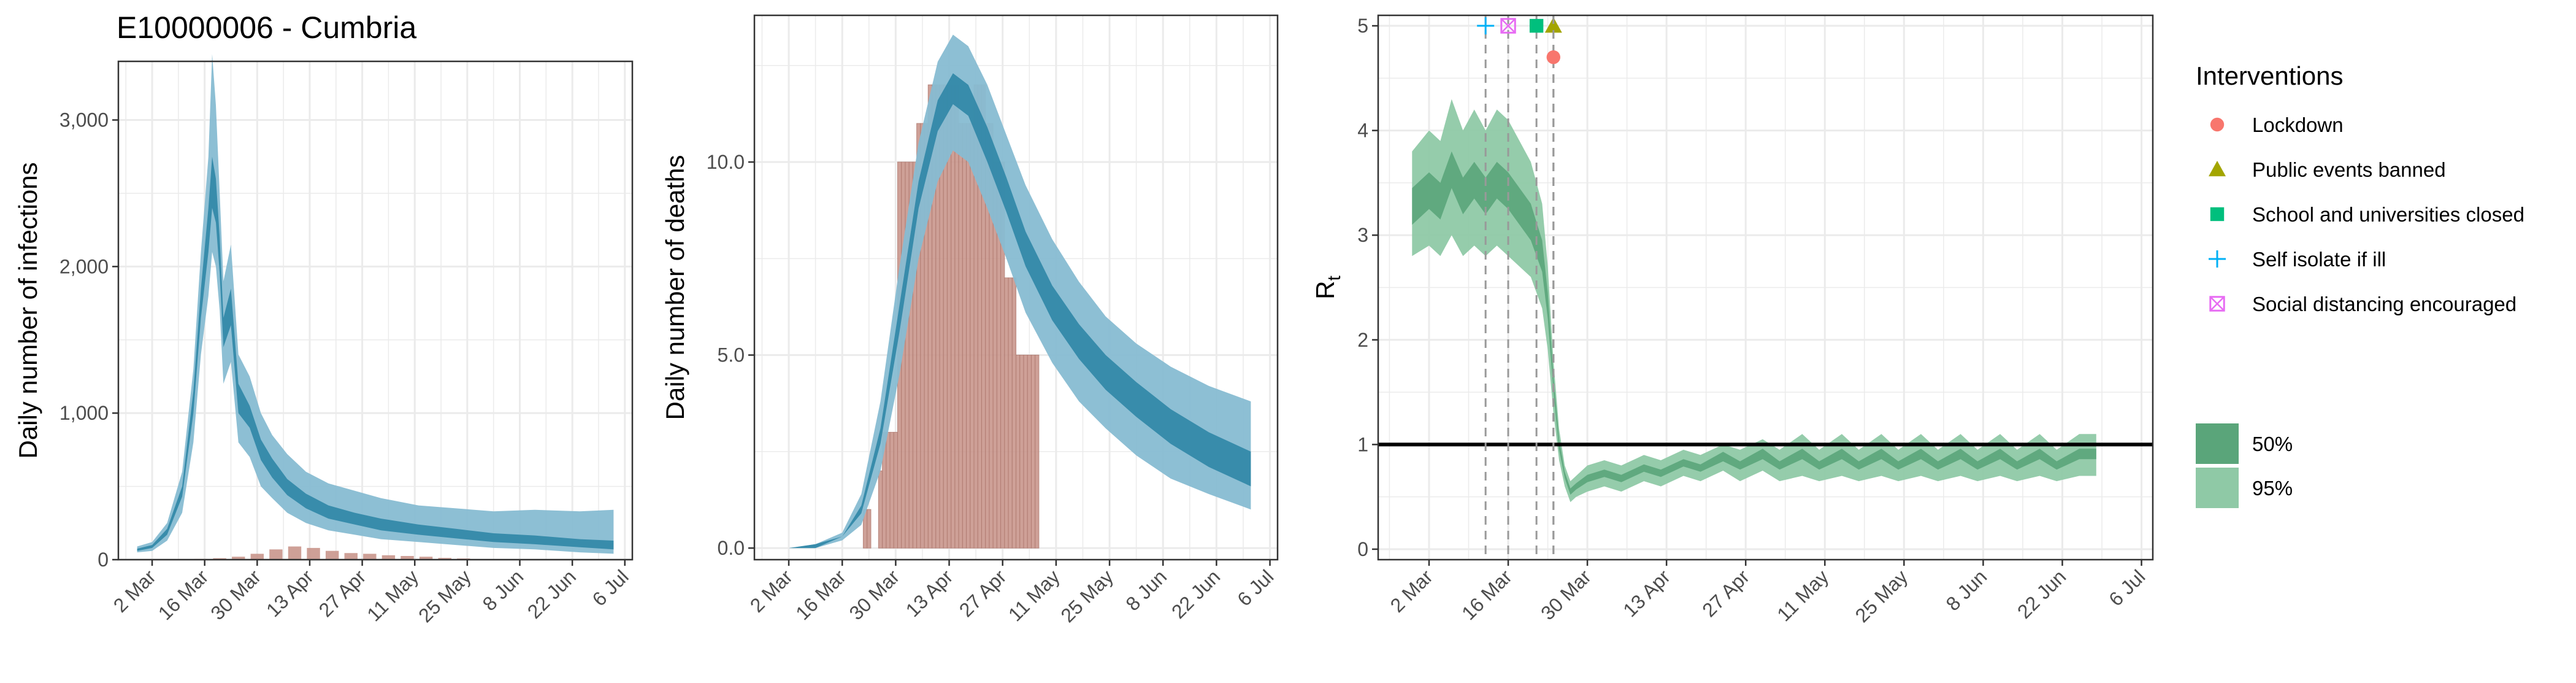 This screenshot has width=2576, height=683. I want to click on legend-band-label: 95%, so click(2272, 488).